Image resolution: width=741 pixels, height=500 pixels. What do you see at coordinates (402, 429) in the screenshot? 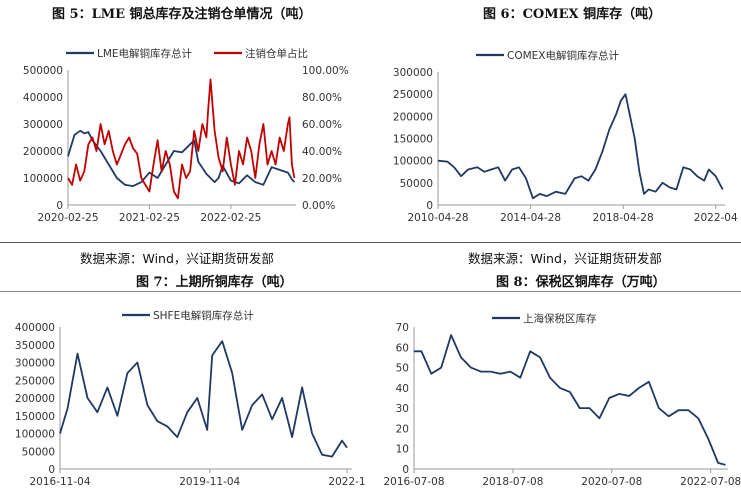
I see `c8-y-tick-label: 20` at bounding box center [402, 429].